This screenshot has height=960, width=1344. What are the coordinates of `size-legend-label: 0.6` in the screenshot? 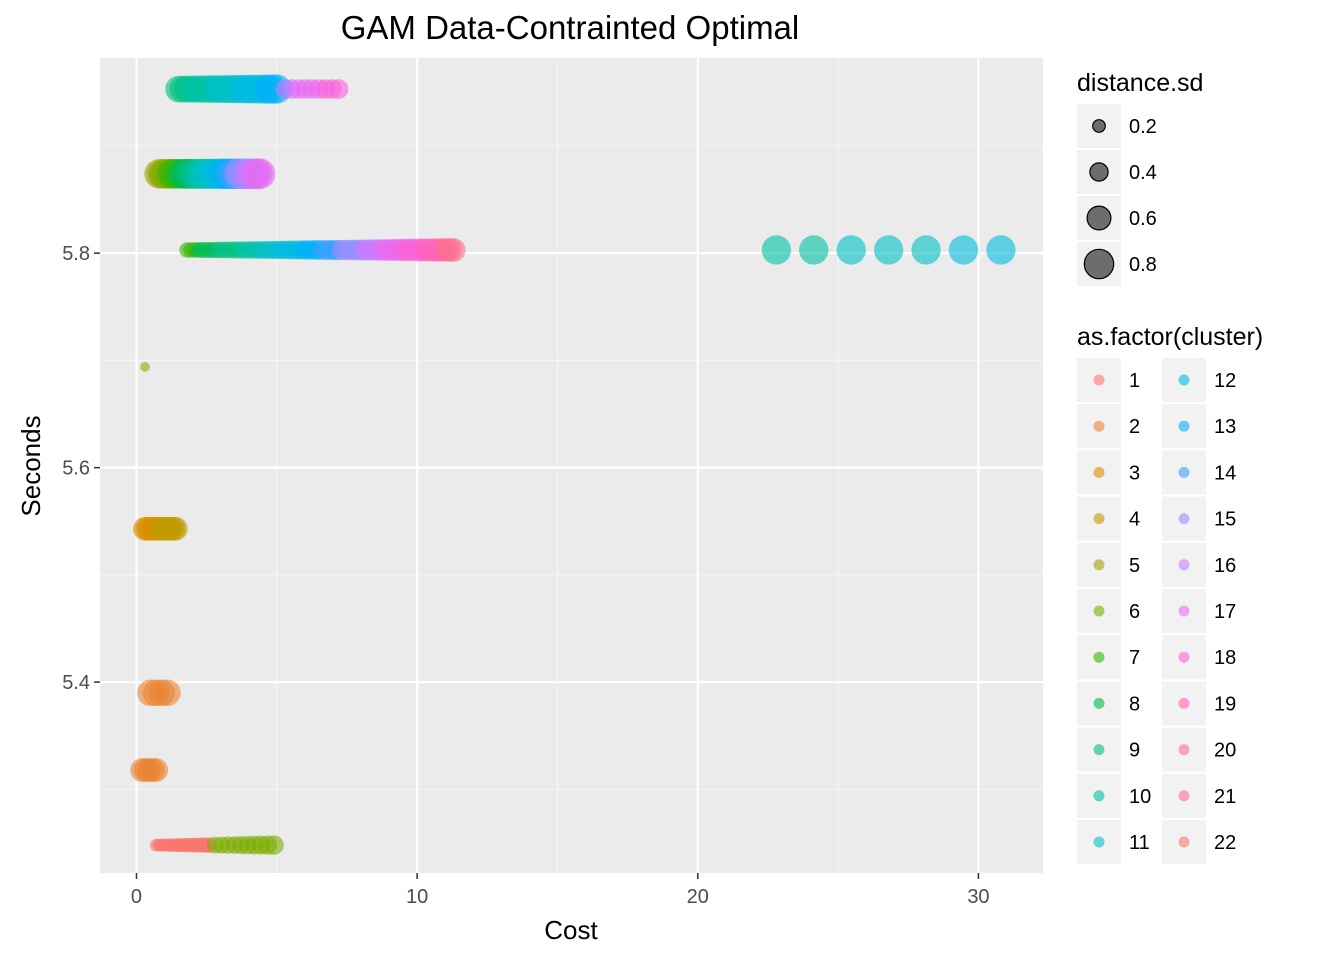 It's located at (1143, 219).